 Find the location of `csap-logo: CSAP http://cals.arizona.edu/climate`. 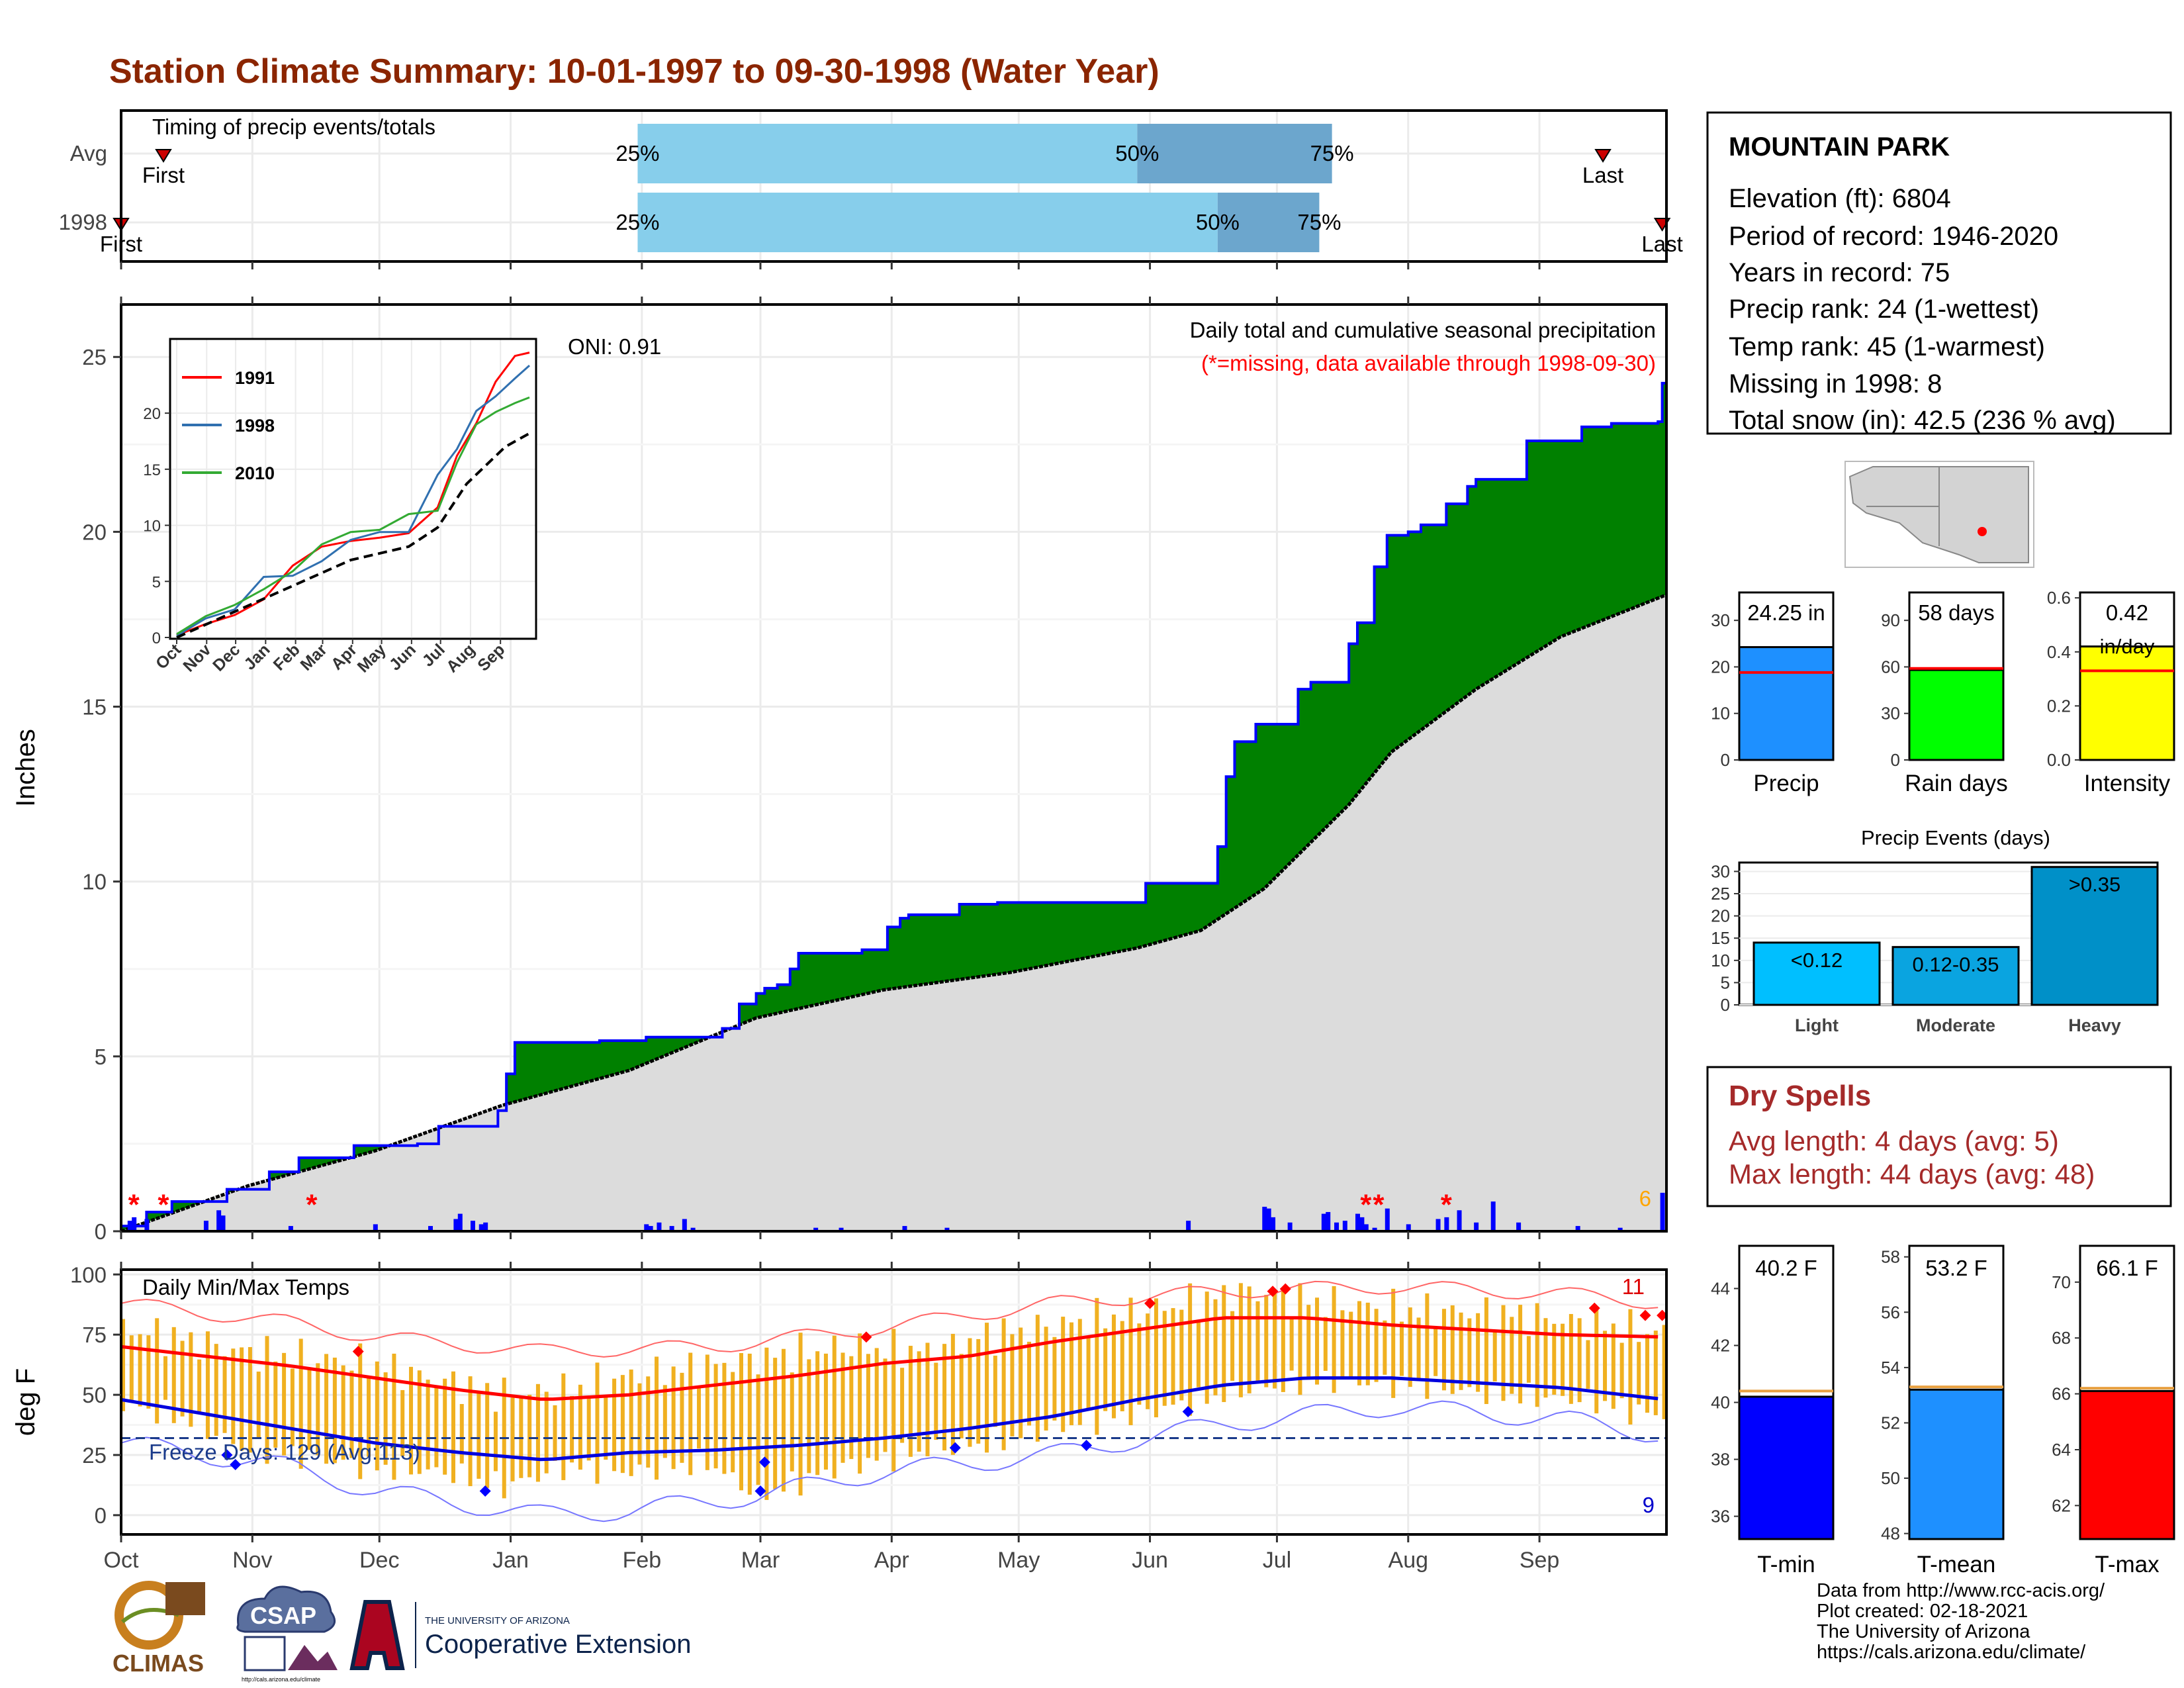

csap-logo: CSAP http://cals.arizona.edu/climate is located at coordinates (287, 1634).